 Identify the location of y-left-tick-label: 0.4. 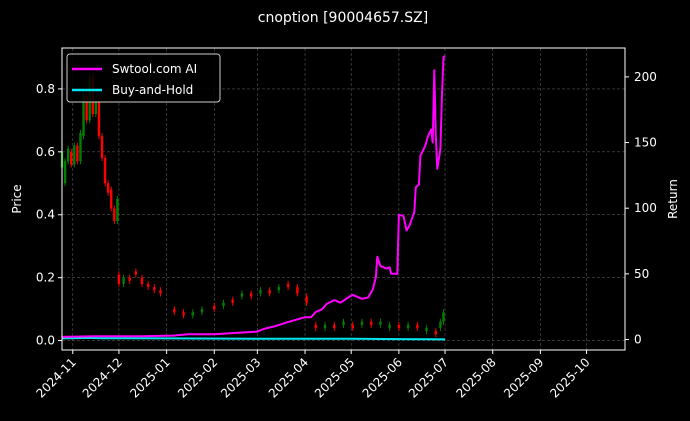
(45, 215).